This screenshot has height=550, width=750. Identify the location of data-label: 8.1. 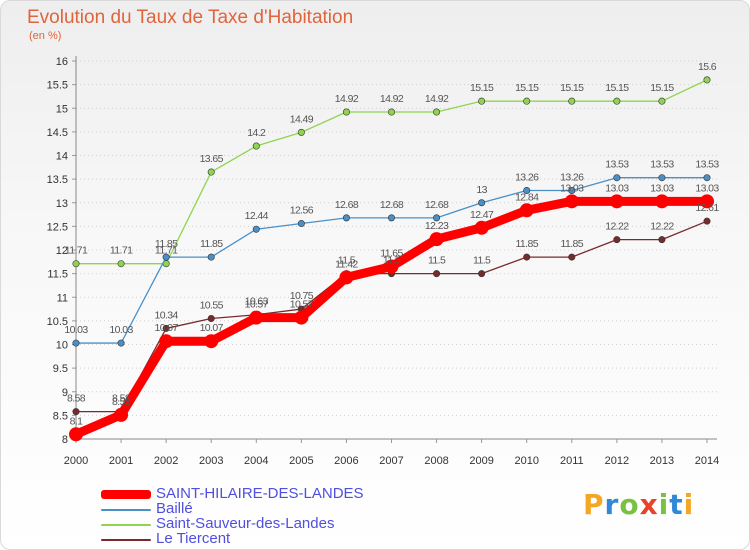
(77, 421).